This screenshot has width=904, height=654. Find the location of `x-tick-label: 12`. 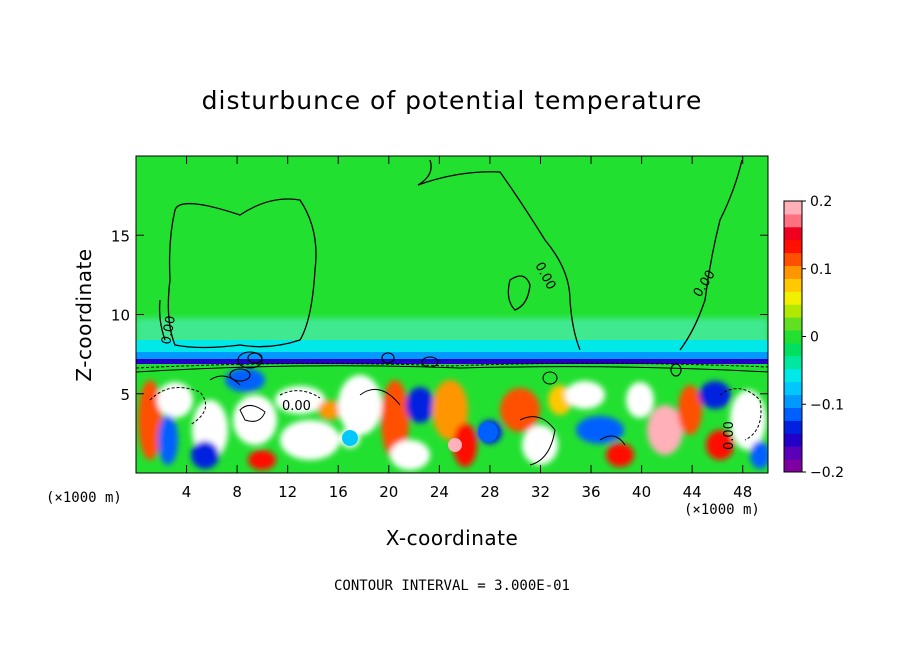

x-tick-label: 12 is located at coordinates (287, 492).